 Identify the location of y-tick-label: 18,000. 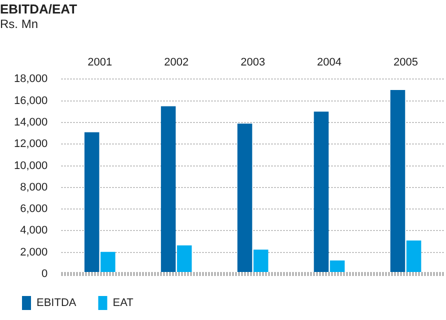
(31, 79).